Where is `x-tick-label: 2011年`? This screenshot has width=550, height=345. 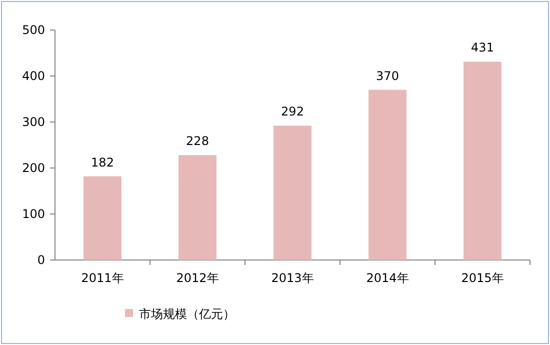 x-tick-label: 2011年 is located at coordinates (102, 278).